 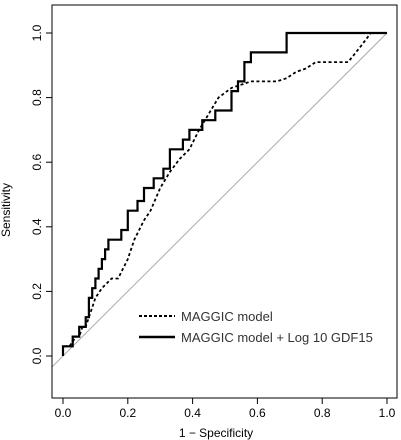 I want to click on y-tick-label: 0.6, so click(x=37, y=162).